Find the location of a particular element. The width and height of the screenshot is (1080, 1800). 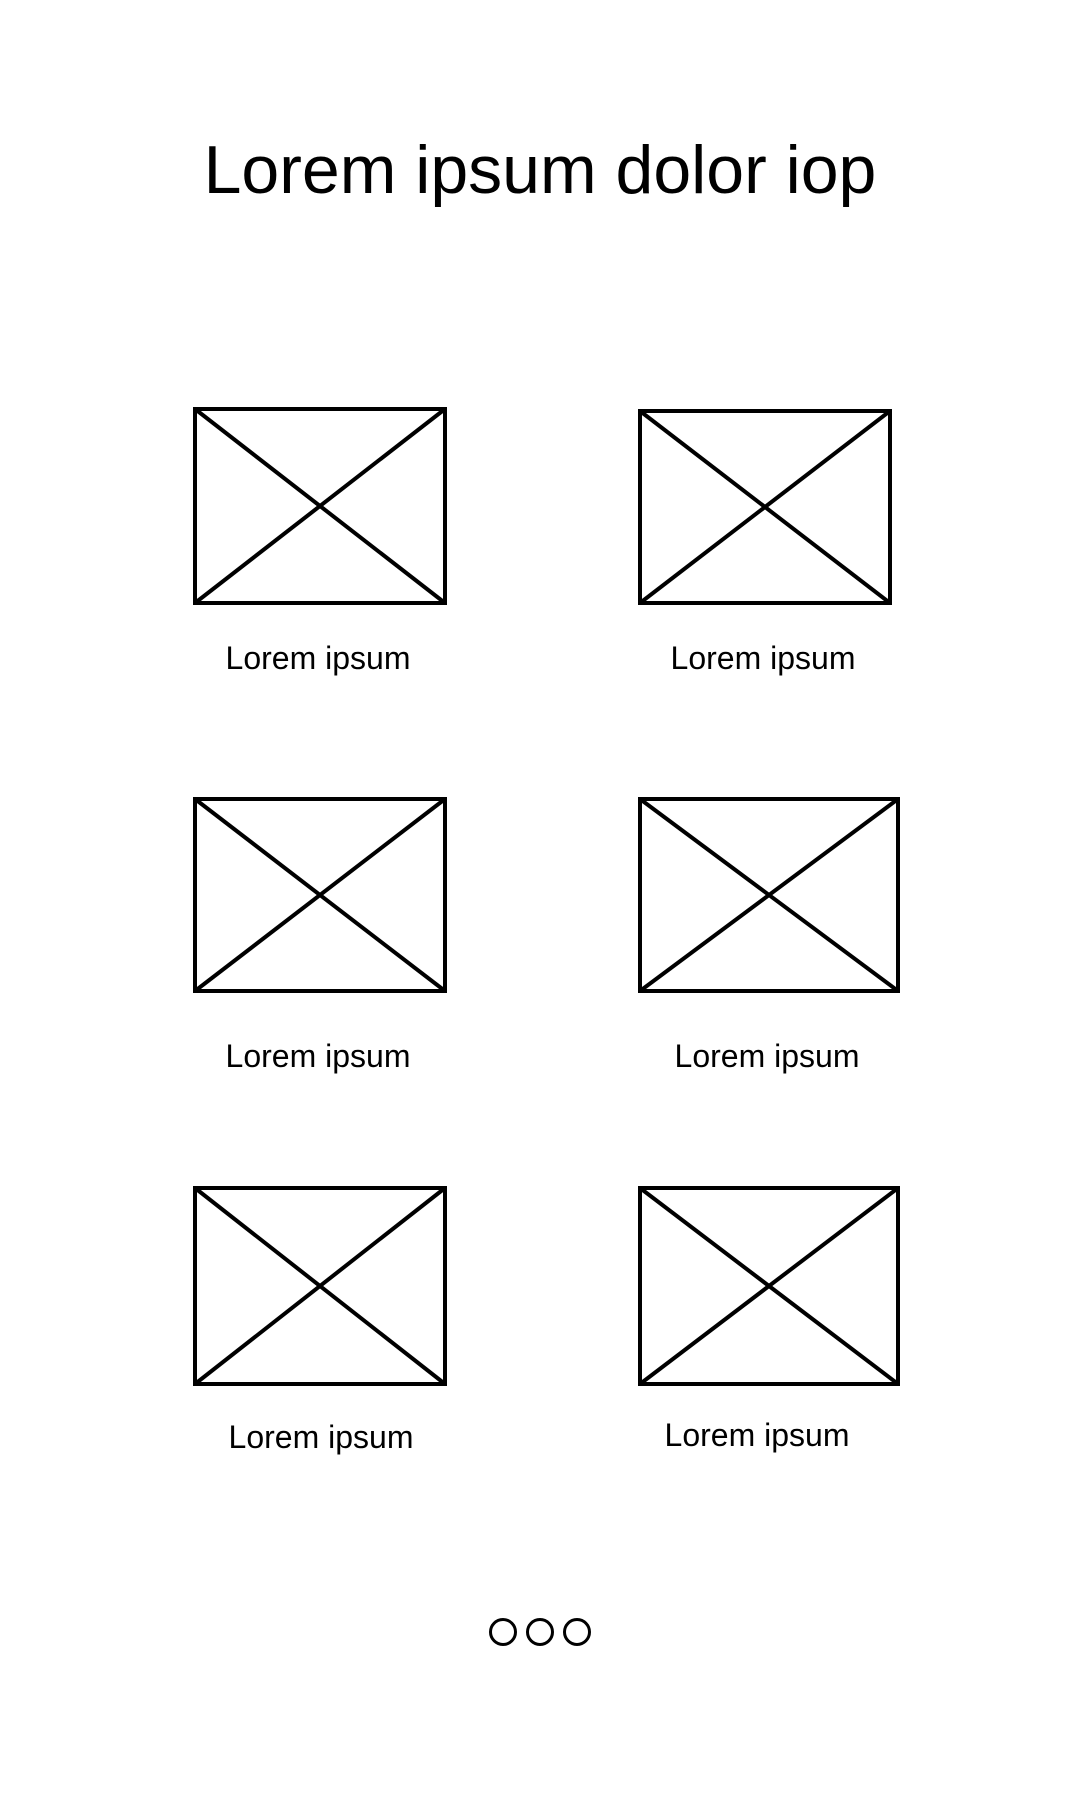

page-indicator is located at coordinates (540, 1634).